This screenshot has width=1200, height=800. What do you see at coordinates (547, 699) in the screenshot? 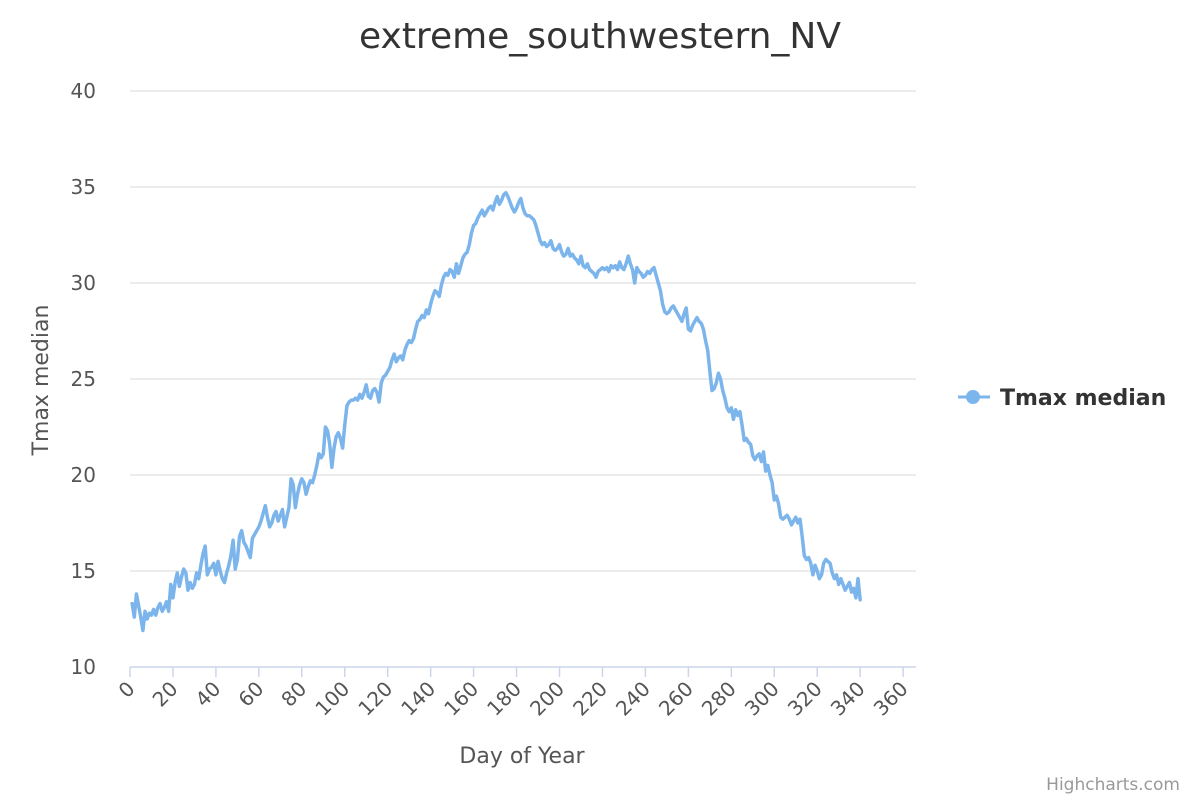
I see `x-tick-label: 200` at bounding box center [547, 699].